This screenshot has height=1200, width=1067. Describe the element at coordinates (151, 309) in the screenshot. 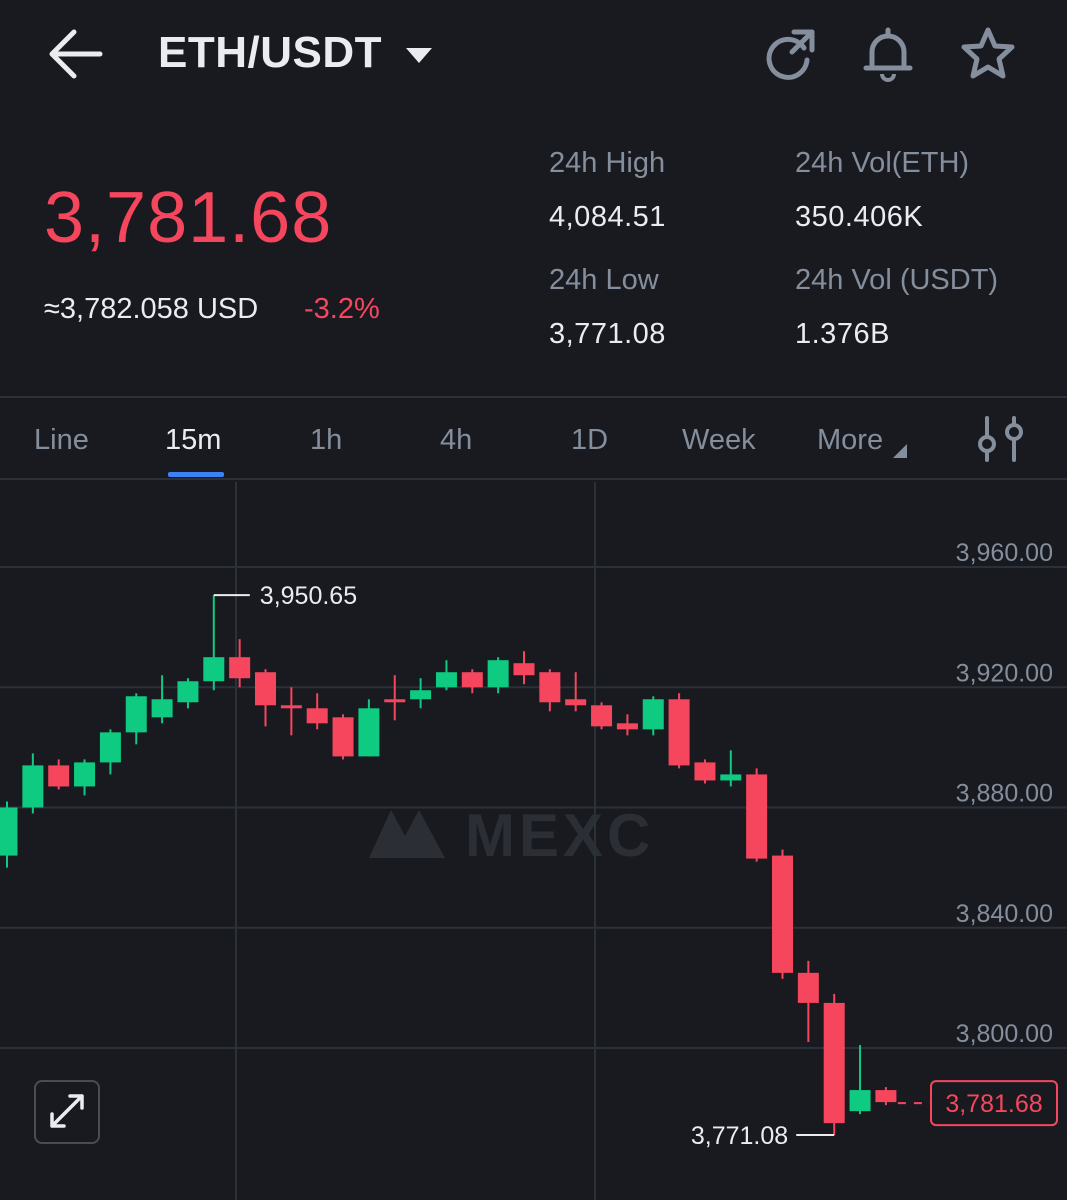

I see `usd-approx-price: ≈3,782.058 USD` at that location.